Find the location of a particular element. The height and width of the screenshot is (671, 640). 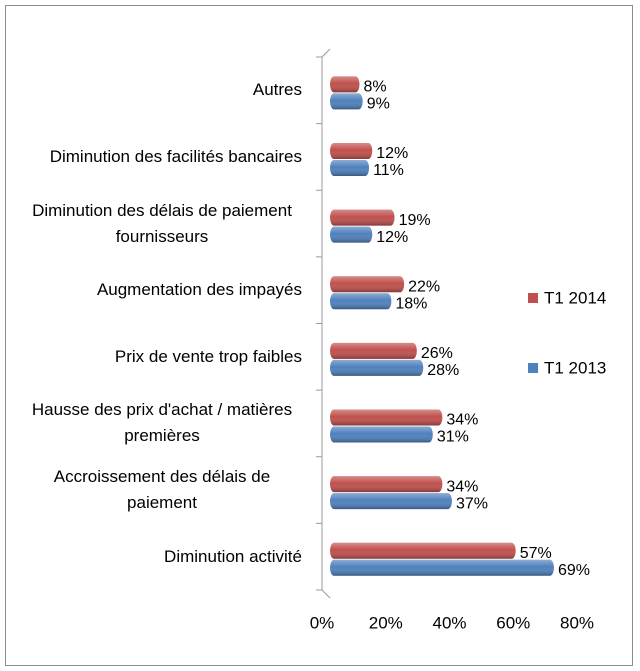

value-label: 18% is located at coordinates (411, 303).